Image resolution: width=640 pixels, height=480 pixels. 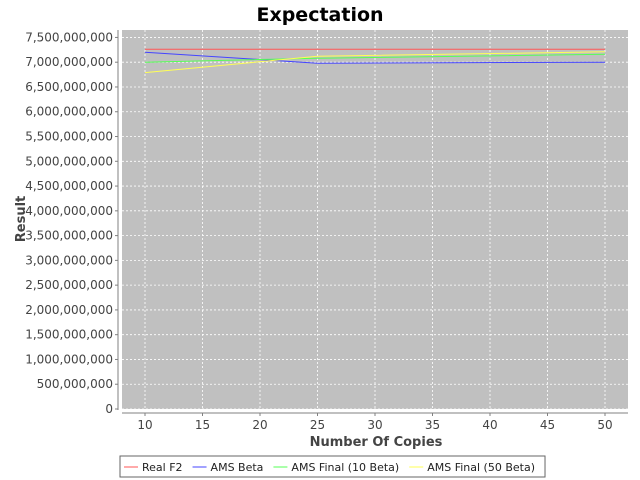 What do you see at coordinates (69, 310) in the screenshot?
I see `y-tick-label-4: 2,000,000,000` at bounding box center [69, 310].